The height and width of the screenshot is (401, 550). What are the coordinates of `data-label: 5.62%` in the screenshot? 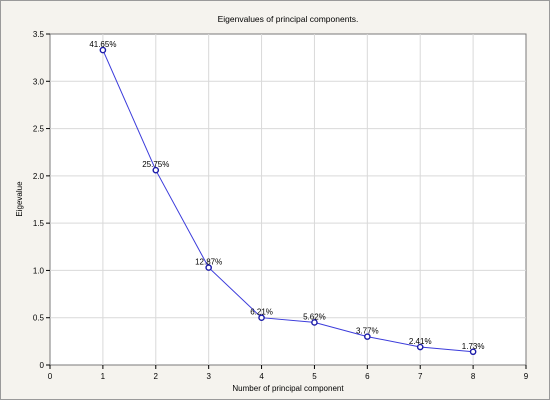 It's located at (314, 316).